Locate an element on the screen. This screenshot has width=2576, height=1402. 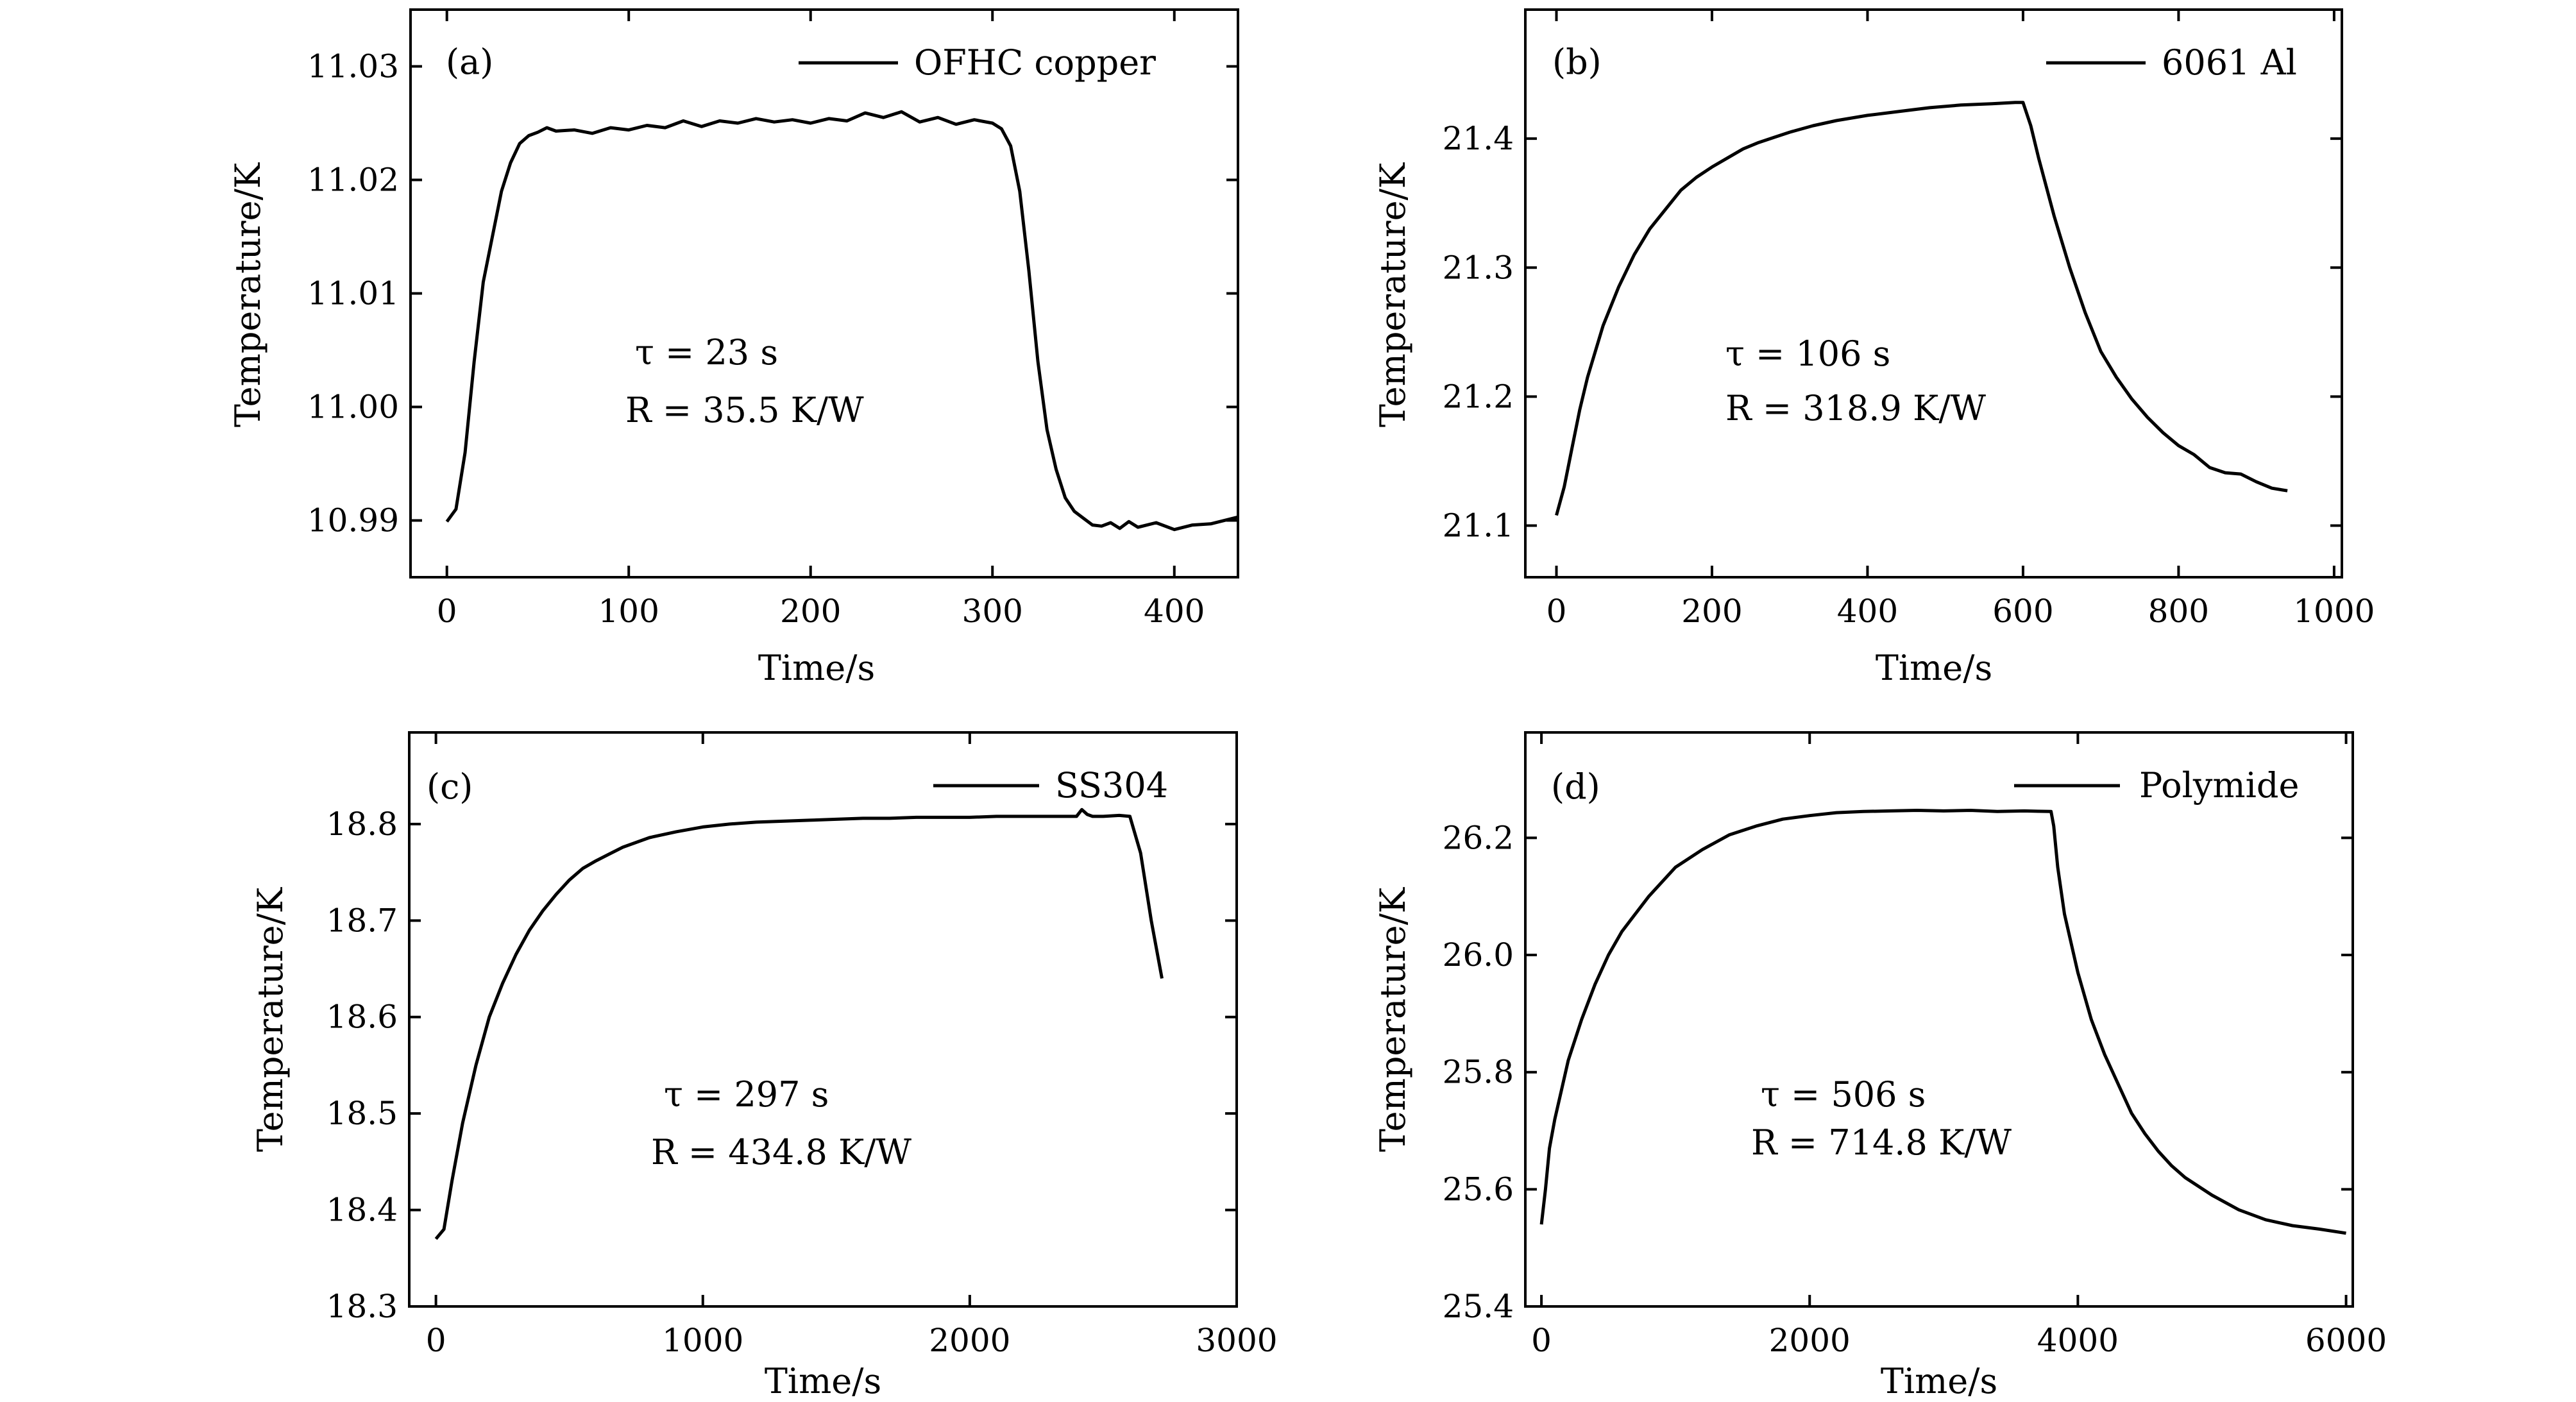
x-tick-label: 600 is located at coordinates (2022, 611).